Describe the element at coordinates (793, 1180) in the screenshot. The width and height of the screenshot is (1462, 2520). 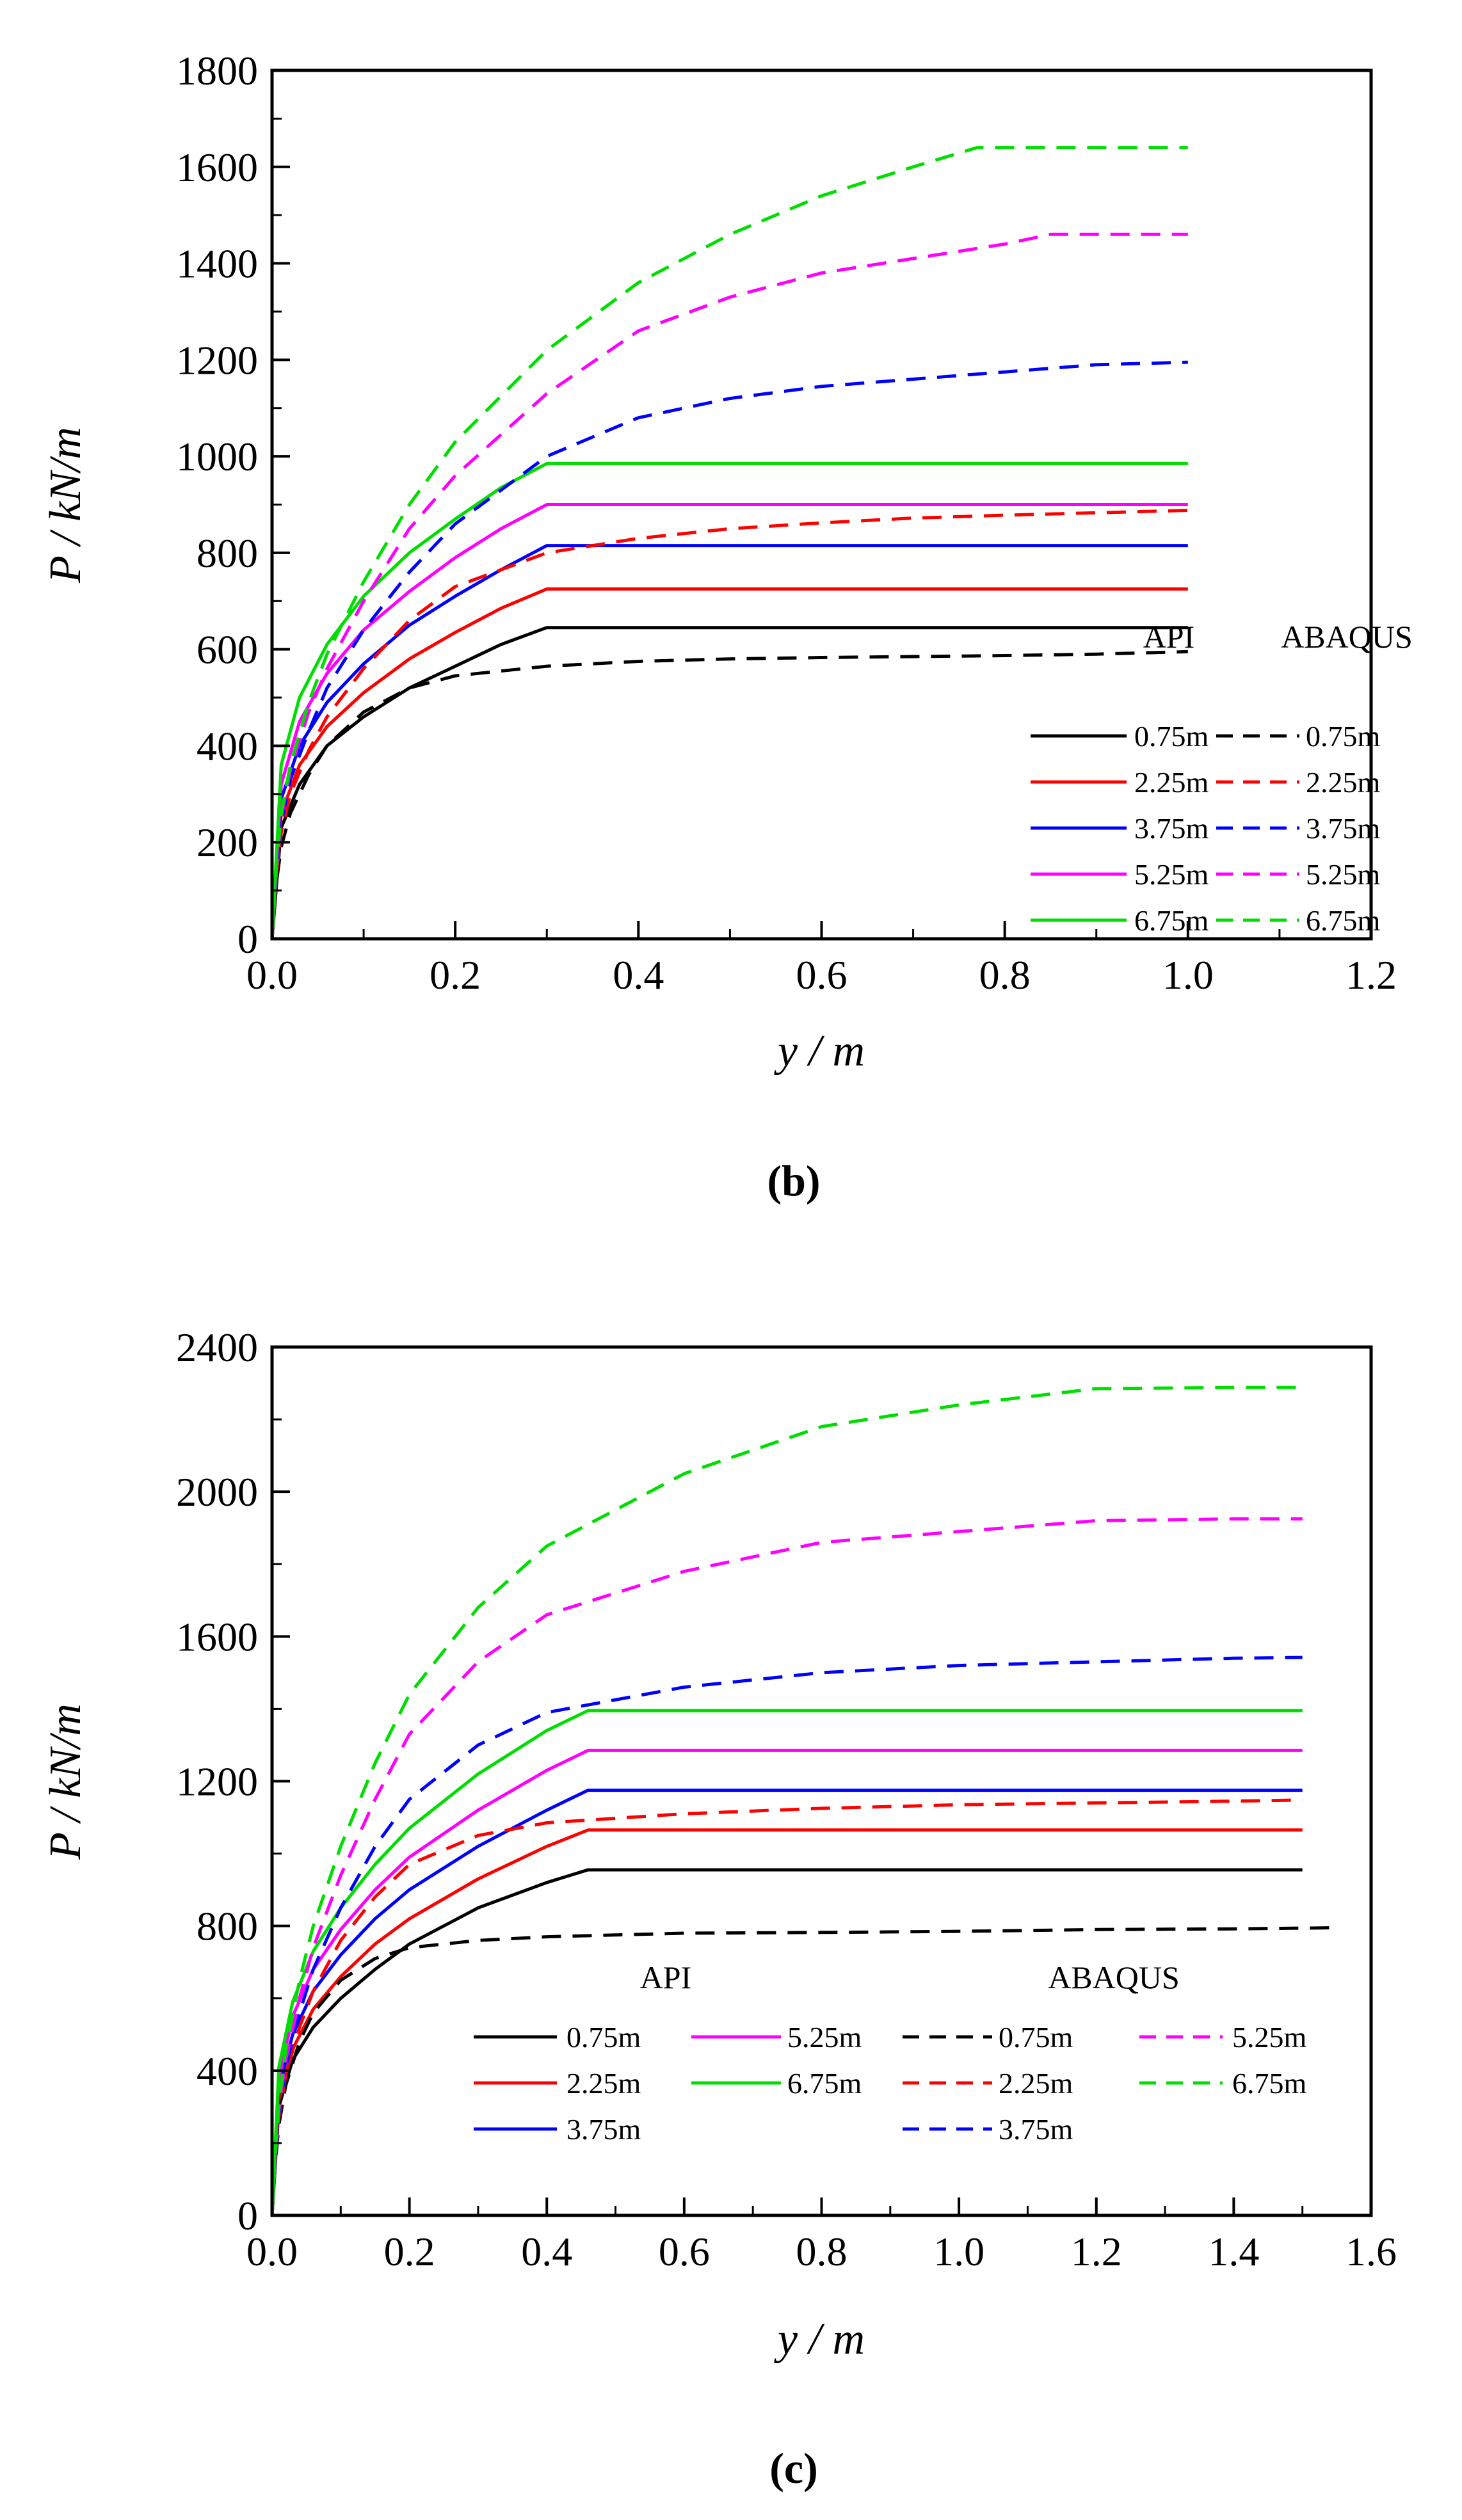
I see `chart-b-caption: (b)` at that location.